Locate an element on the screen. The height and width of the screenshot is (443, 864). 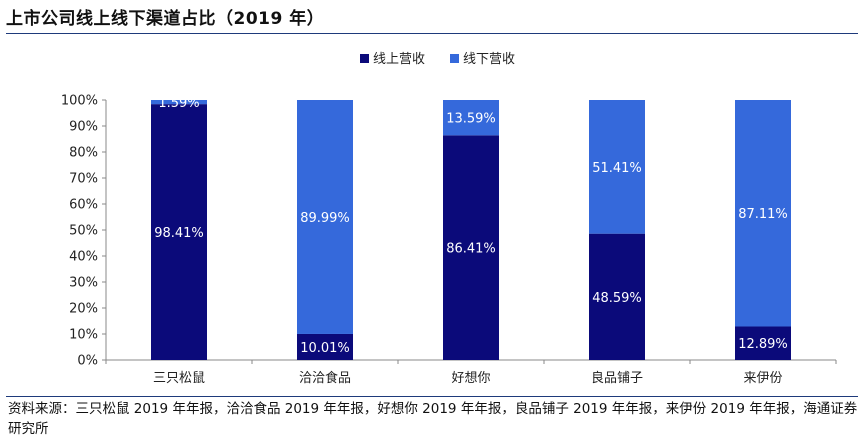
data-label-offline-0: 1.59% is located at coordinates (178, 103).